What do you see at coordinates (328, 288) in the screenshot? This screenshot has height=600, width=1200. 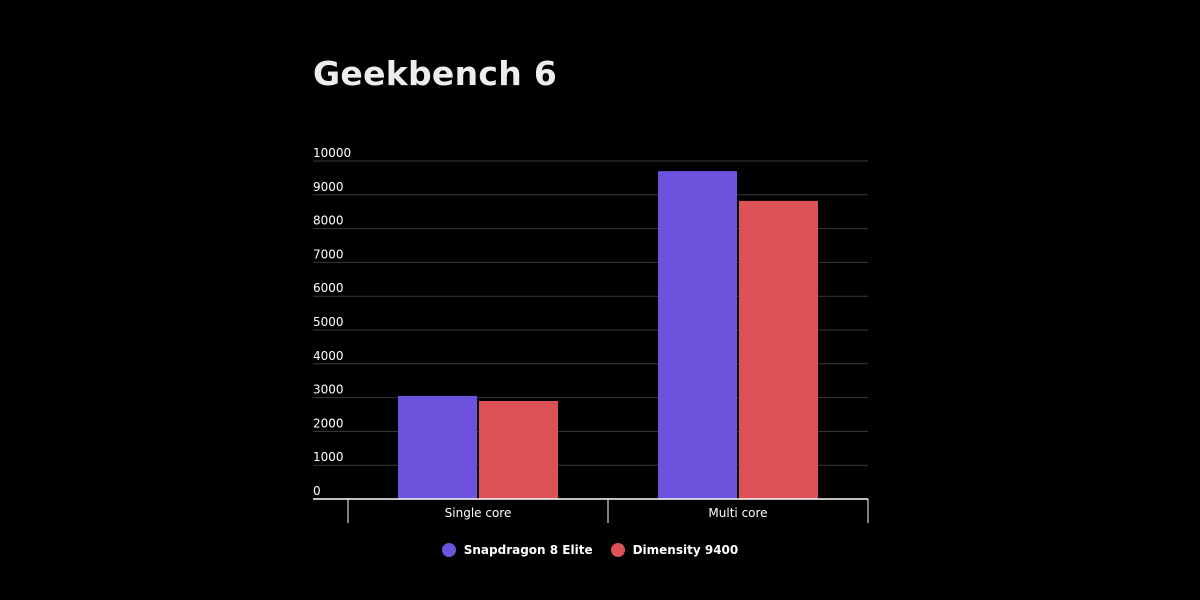 I see `y-tick-label: 6000` at bounding box center [328, 288].